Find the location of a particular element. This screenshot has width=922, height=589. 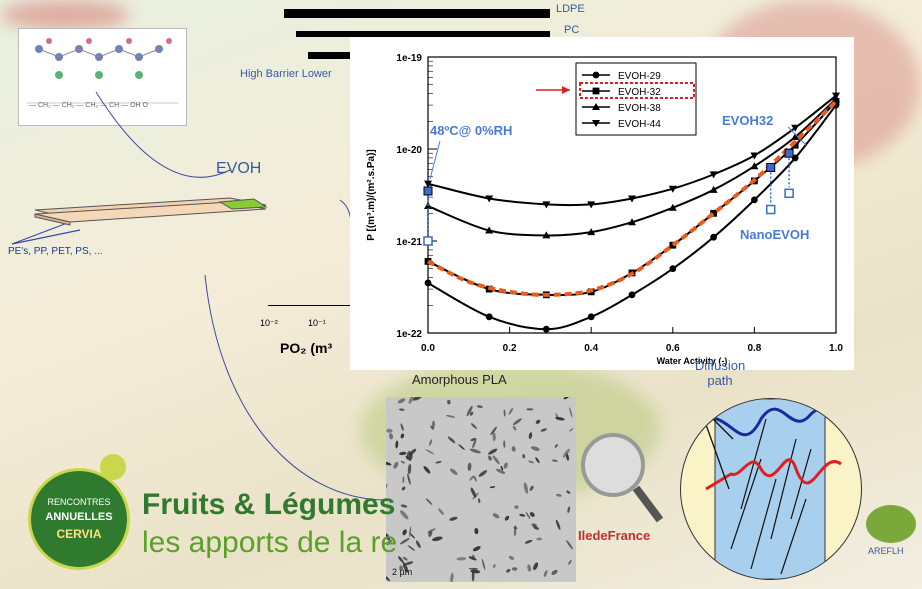

scale-bar-label: 2 µm is located at coordinates (402, 572).